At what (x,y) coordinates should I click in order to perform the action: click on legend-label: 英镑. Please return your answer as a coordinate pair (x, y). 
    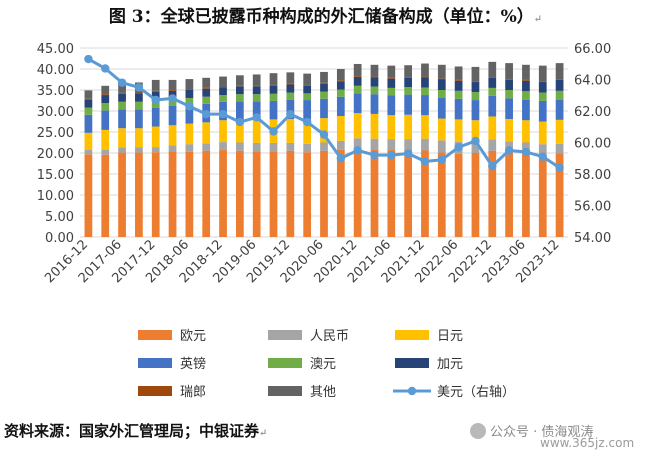
    Looking at the image, I should click on (193, 364).